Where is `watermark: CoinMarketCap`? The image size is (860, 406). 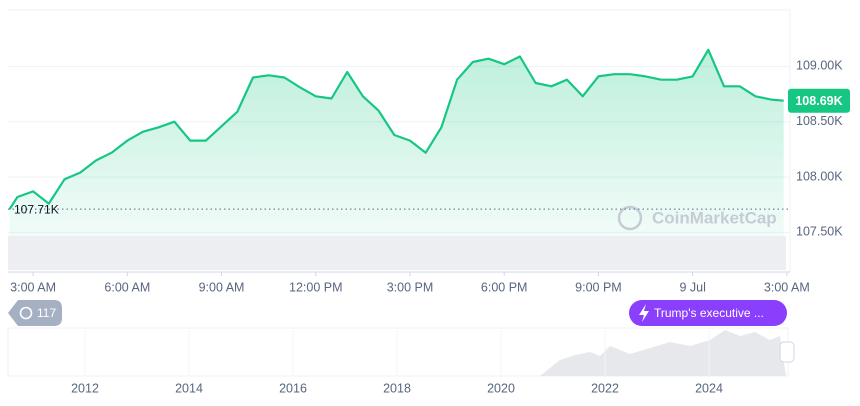
watermark: CoinMarketCap is located at coordinates (697, 218).